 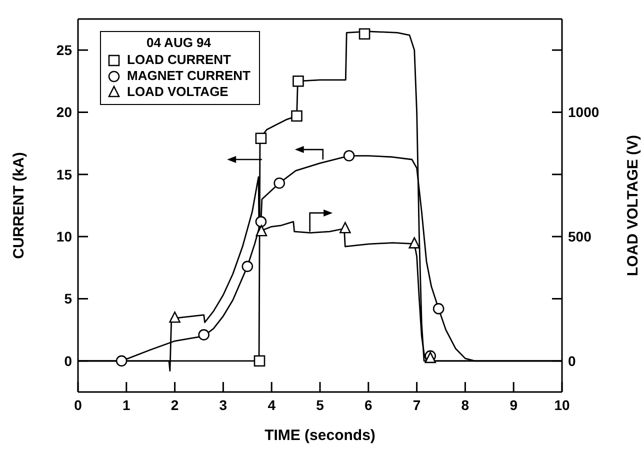 I want to click on x-tick-label: 10, so click(x=562, y=404).